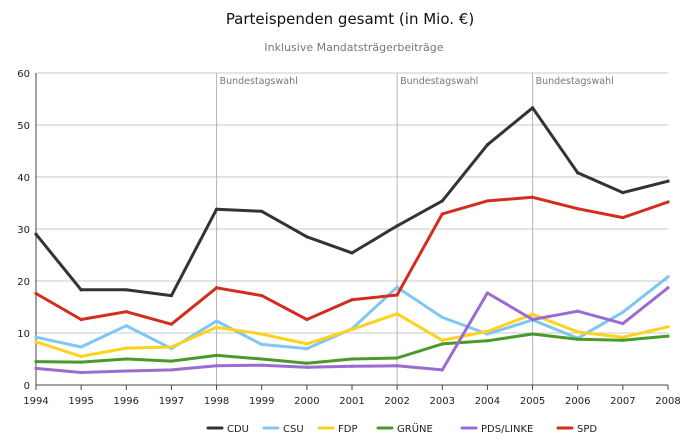 This screenshot has height=448, width=700. Describe the element at coordinates (397, 226) in the screenshot. I see `data-point-cdu-2002` at that location.